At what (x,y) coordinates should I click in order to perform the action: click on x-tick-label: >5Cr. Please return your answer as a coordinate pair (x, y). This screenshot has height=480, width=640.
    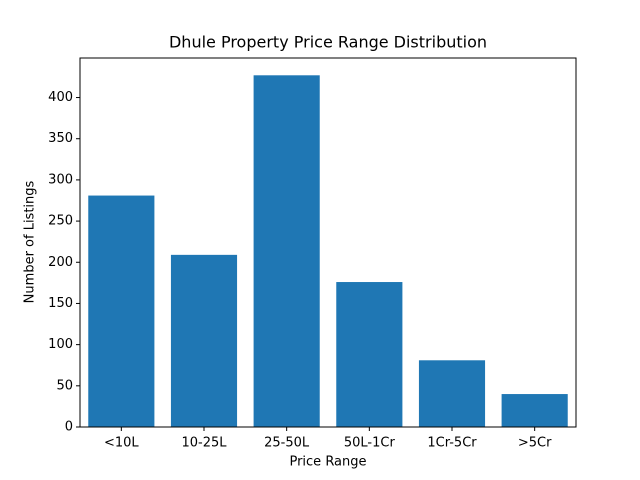
    Looking at the image, I should click on (535, 443).